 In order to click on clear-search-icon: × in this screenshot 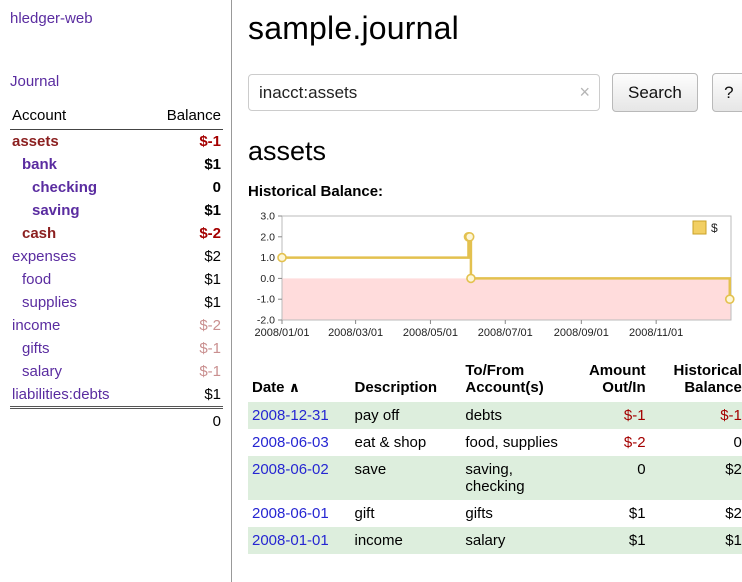, I will do `click(584, 92)`.